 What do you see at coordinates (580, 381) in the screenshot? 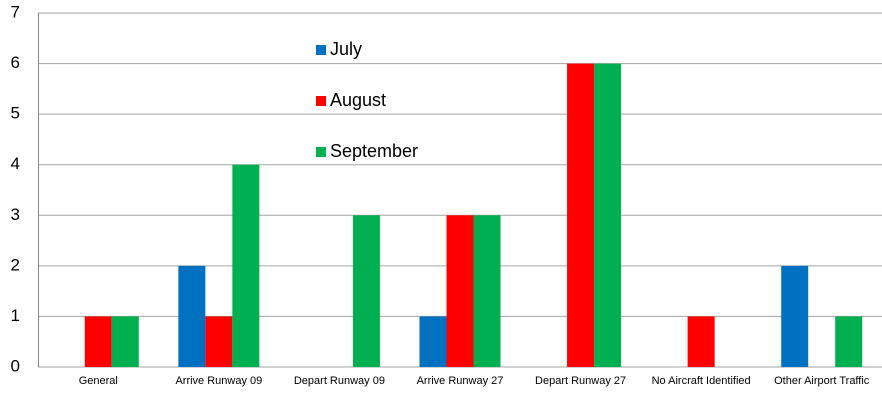
I see `x-tick-label: Depart Runway 27` at bounding box center [580, 381].